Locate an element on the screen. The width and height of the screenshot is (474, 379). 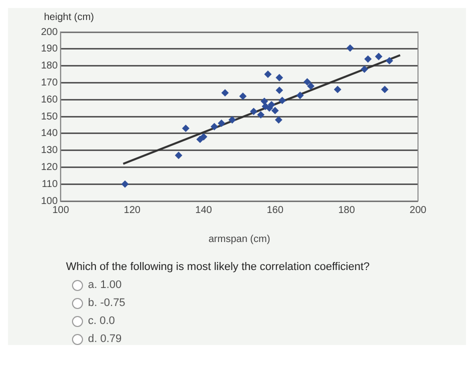
y-tick-label: 170 is located at coordinates (49, 82).